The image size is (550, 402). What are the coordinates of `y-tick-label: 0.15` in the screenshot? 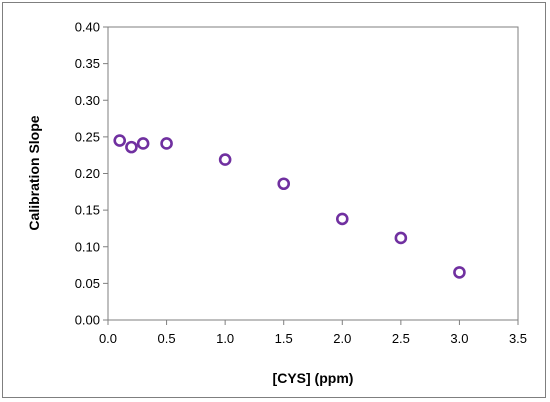 It's located at (87, 210).